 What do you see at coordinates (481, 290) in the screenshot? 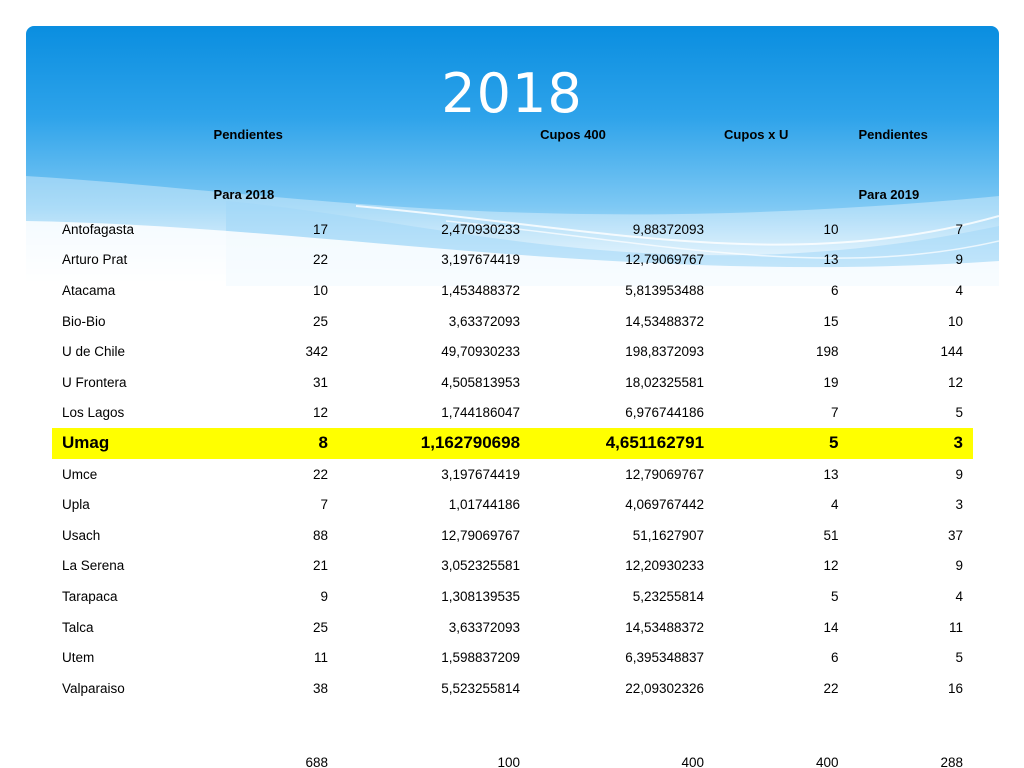
I see `table-cell: 1,453488372` at bounding box center [481, 290].